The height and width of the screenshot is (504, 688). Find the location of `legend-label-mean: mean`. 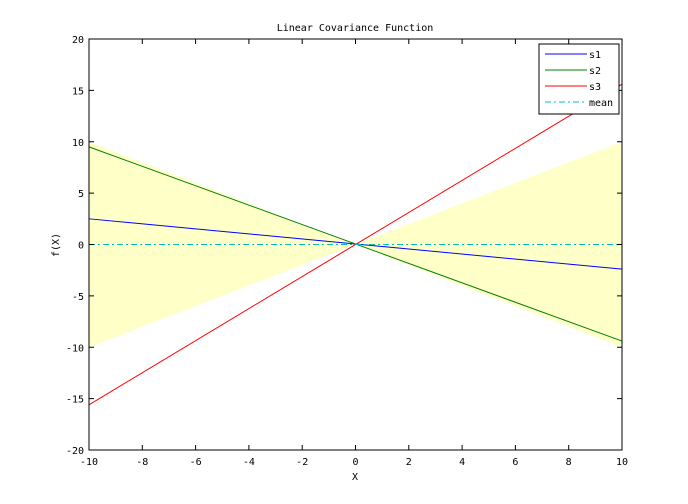

legend-label-mean: mean is located at coordinates (601, 103).